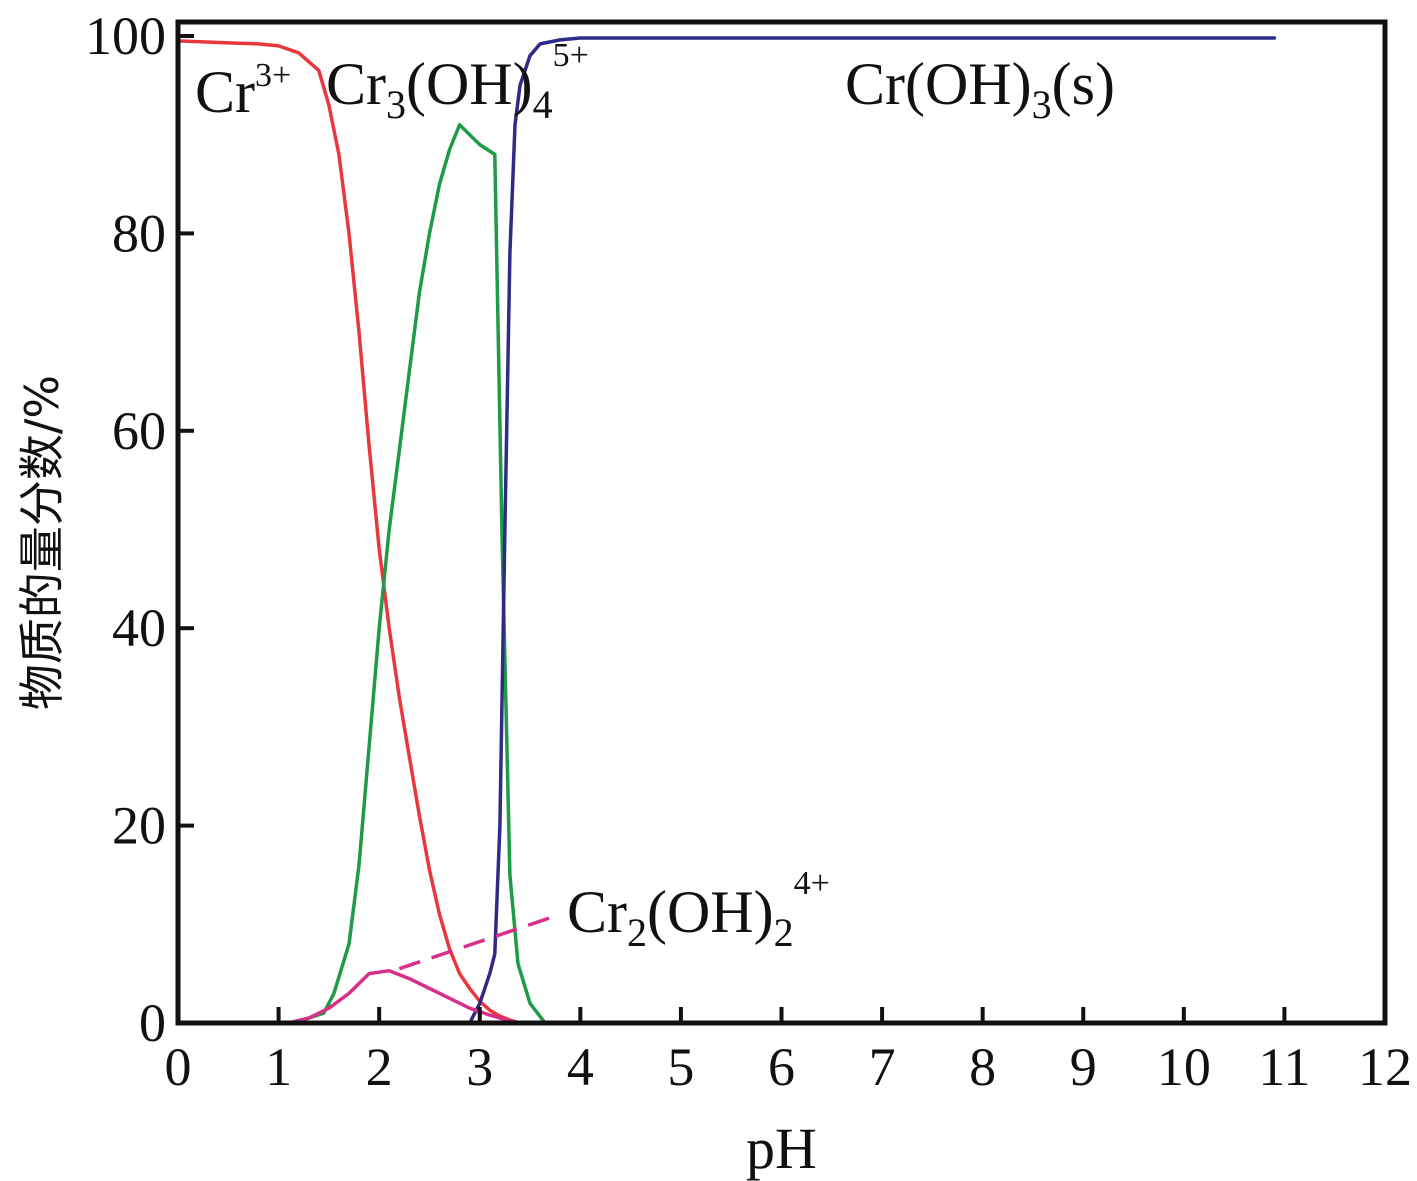 The image size is (1417, 1181). I want to click on x-tick-label: 0, so click(178, 1067).